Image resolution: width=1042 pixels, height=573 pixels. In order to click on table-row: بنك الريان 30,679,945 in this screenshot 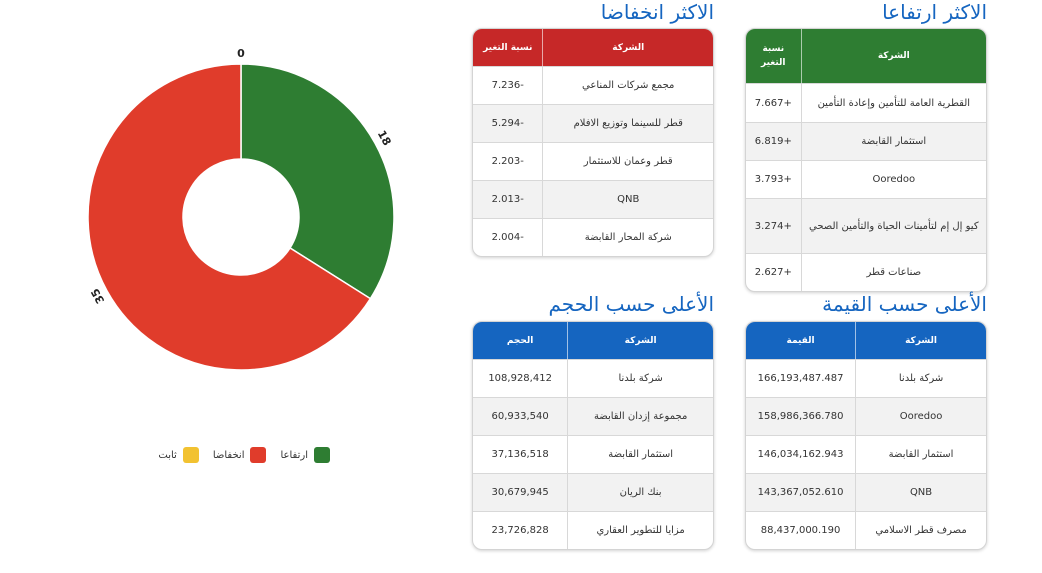, I will do `click(593, 492)`.